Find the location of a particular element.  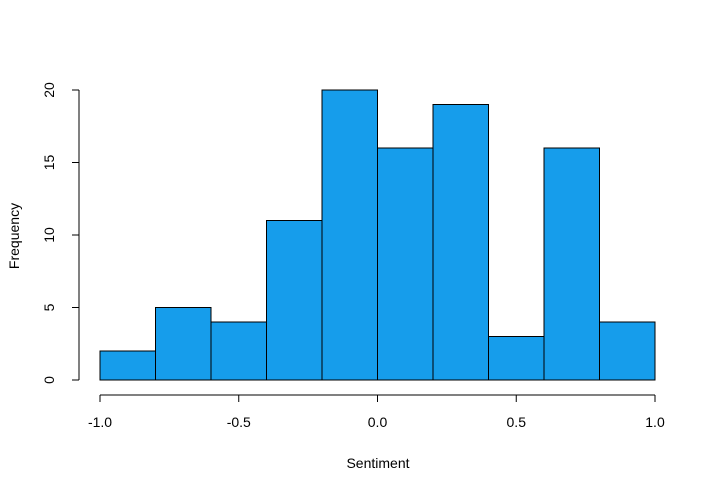

y-tick-label: 5 is located at coordinates (49, 307).